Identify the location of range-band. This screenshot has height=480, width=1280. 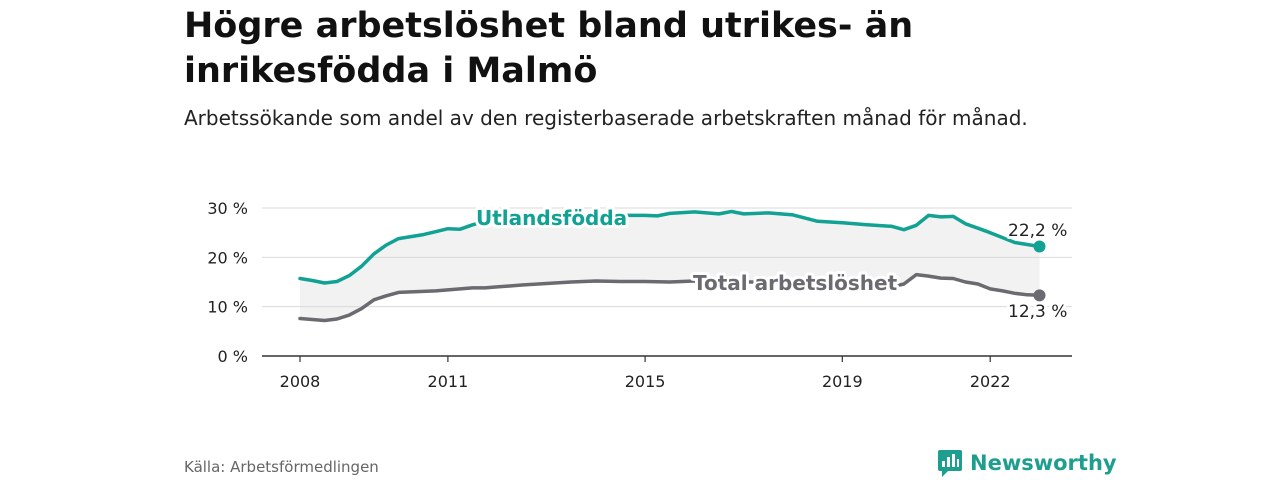
(670, 266).